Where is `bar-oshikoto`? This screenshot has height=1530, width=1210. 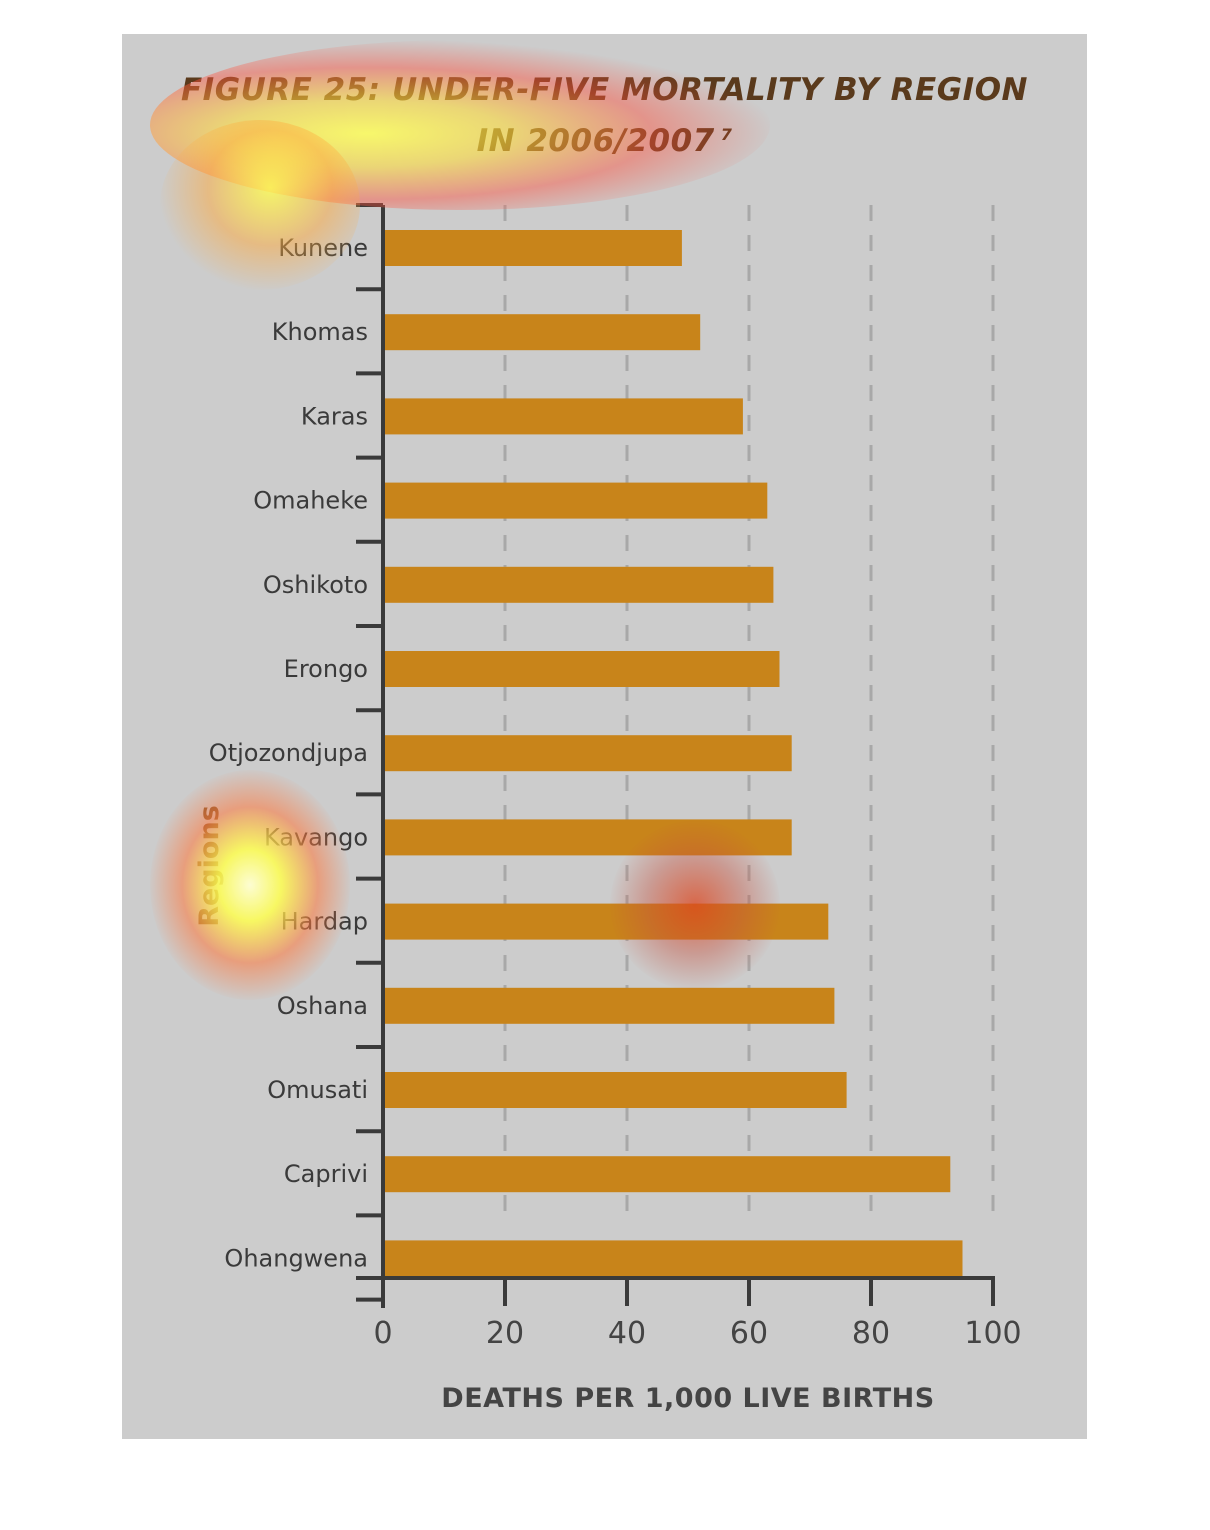 bar-oshikoto is located at coordinates (579, 584).